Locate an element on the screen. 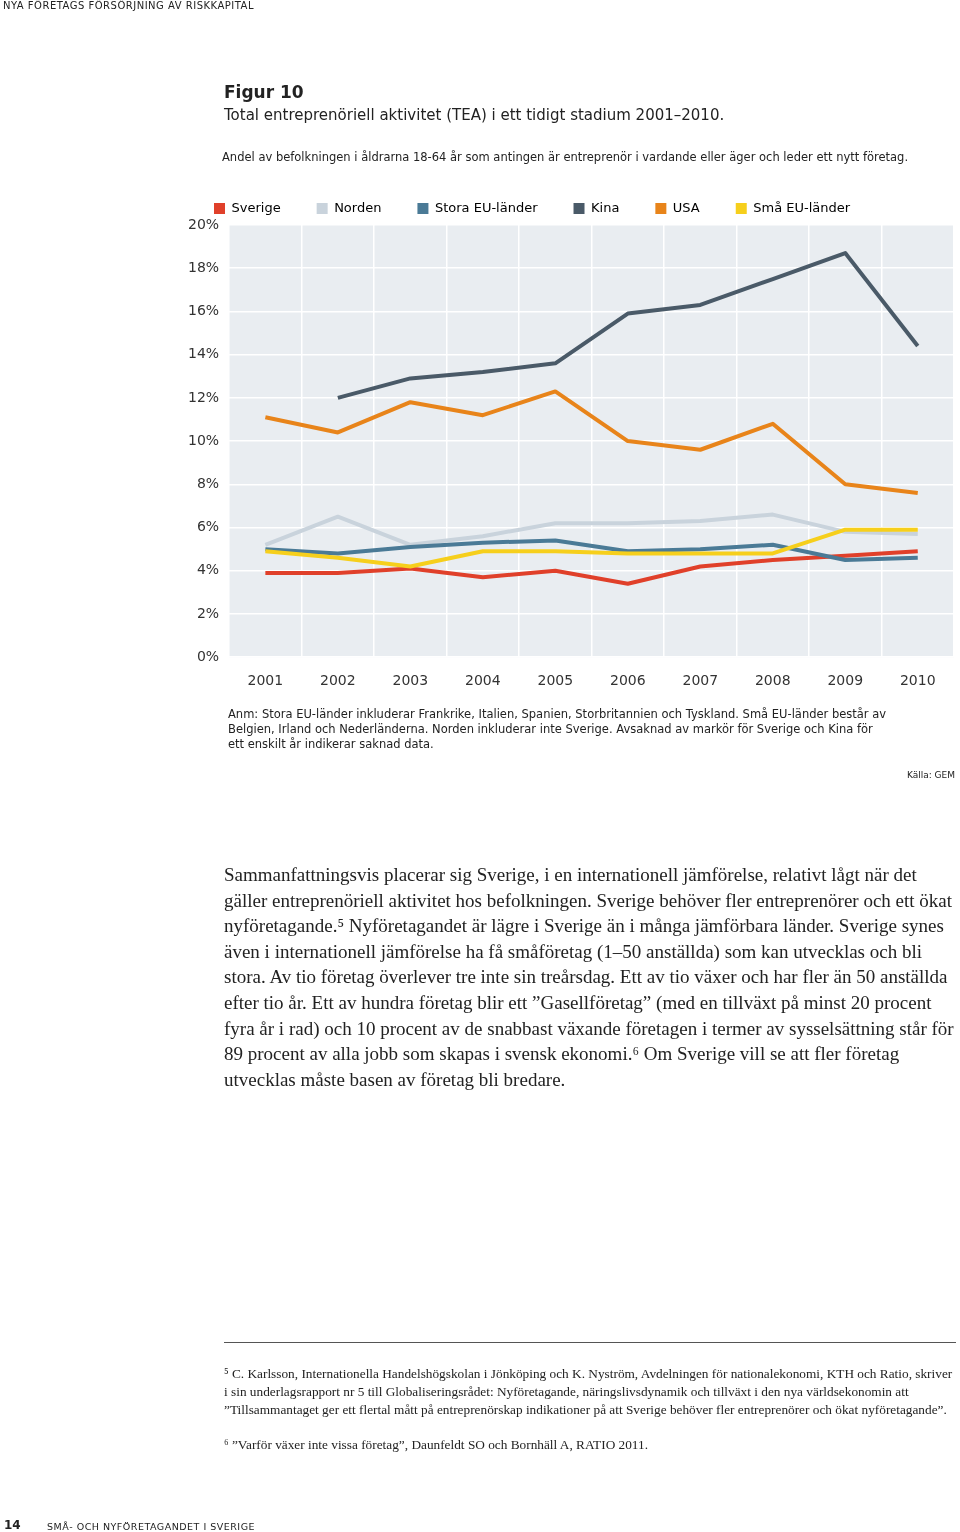 This screenshot has height=1532, width=960. text: ⁵ C. Karlsson, Internationella Handelshögskolan i Jönköping och K. Nyström, Avdelningen för nationalekonomi, KTH och Ratio, skriver i sin underlagsrapport nr 5 till Globaliseringsrådet: Nyföretagande, näringslivsdynamik och tillväxt i den nya världsekonomin att ”Tillsammantaget ger ett flertal mått på entreprenörskap indikationer på att Sverige behöver fler entreprenörer och ökat nyföretagande”. is located at coordinates (589, 1392).